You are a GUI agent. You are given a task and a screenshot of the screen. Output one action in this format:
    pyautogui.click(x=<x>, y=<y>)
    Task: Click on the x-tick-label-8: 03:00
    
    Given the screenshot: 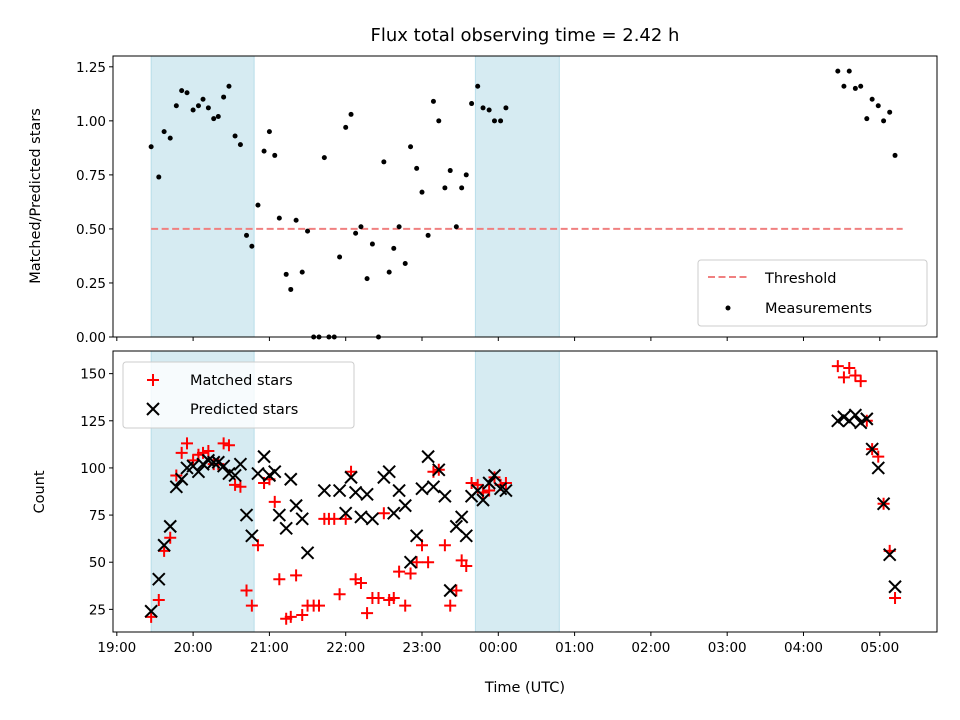 What is the action you would take?
    pyautogui.click(x=727, y=648)
    